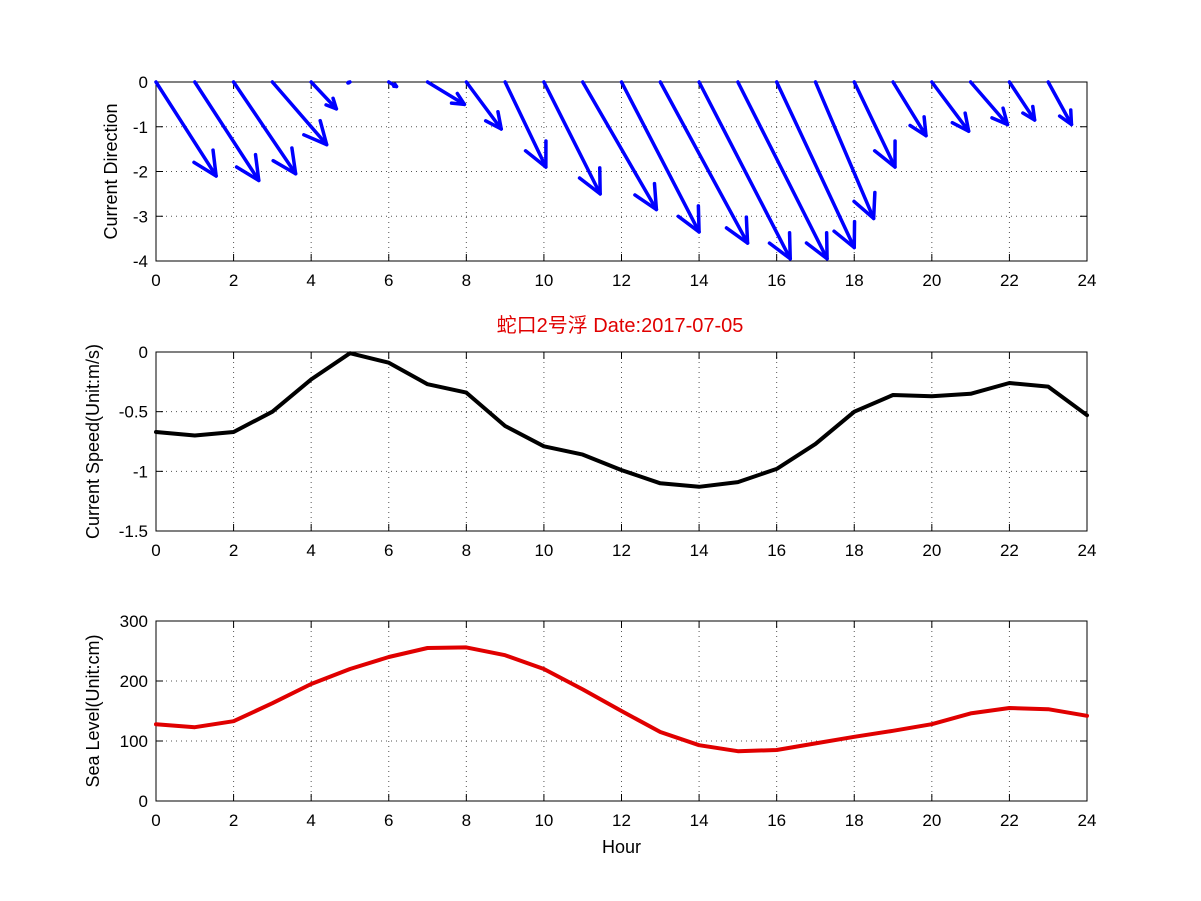  What do you see at coordinates (931, 280) in the screenshot?
I see `x-tick-label: 20` at bounding box center [931, 280].